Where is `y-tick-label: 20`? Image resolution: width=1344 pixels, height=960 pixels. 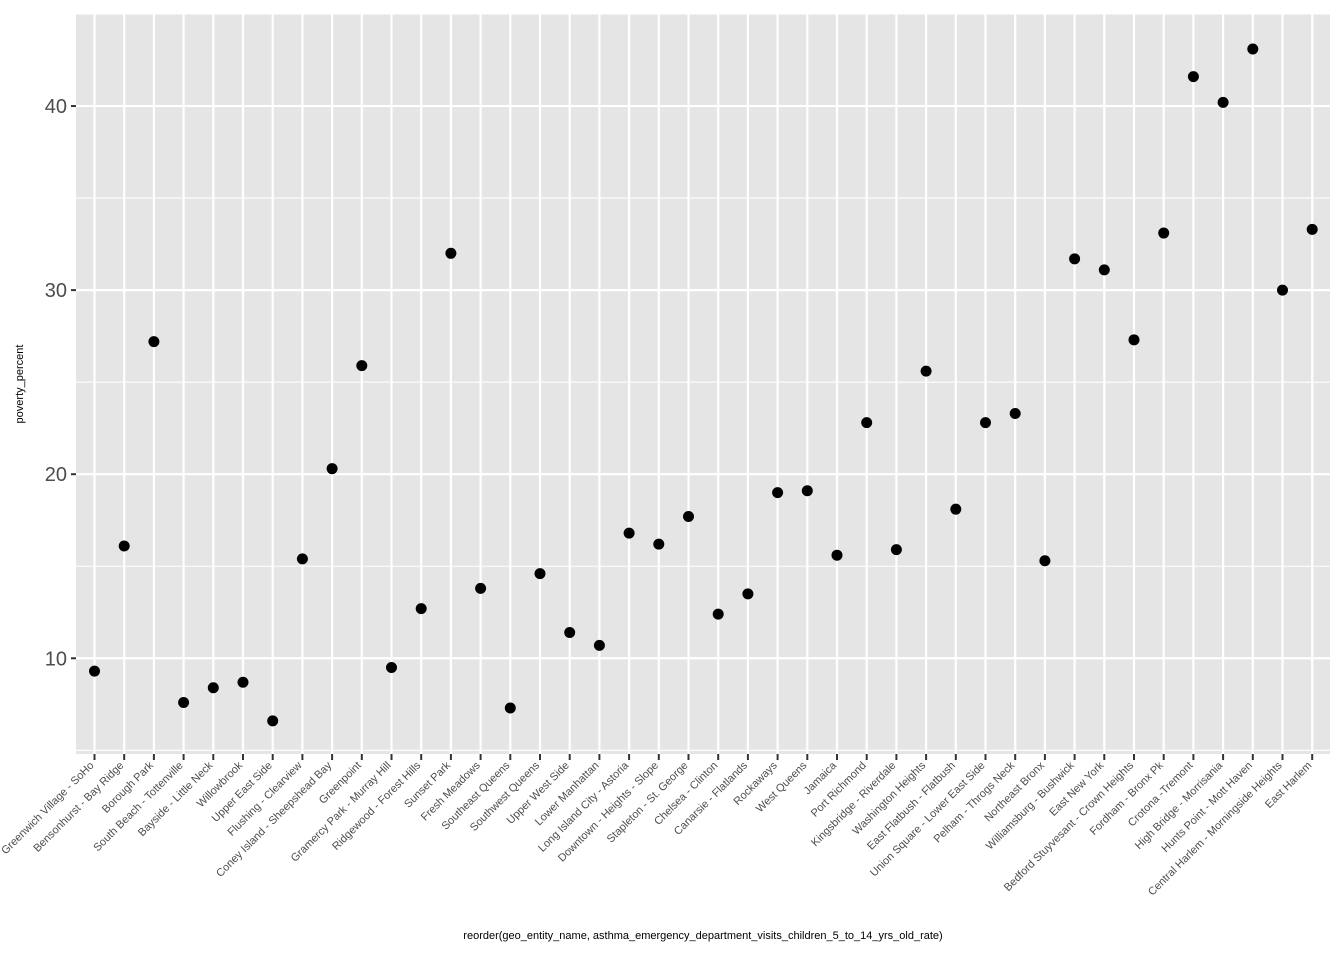 y-tick-label: 20 is located at coordinates (56, 475).